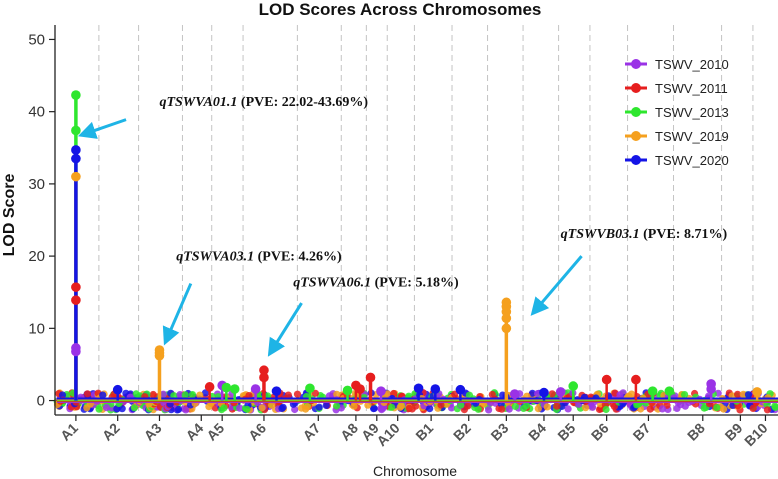 The height and width of the screenshot is (479, 778). I want to click on pve-value: (PVE: 5.18%), so click(415, 282).